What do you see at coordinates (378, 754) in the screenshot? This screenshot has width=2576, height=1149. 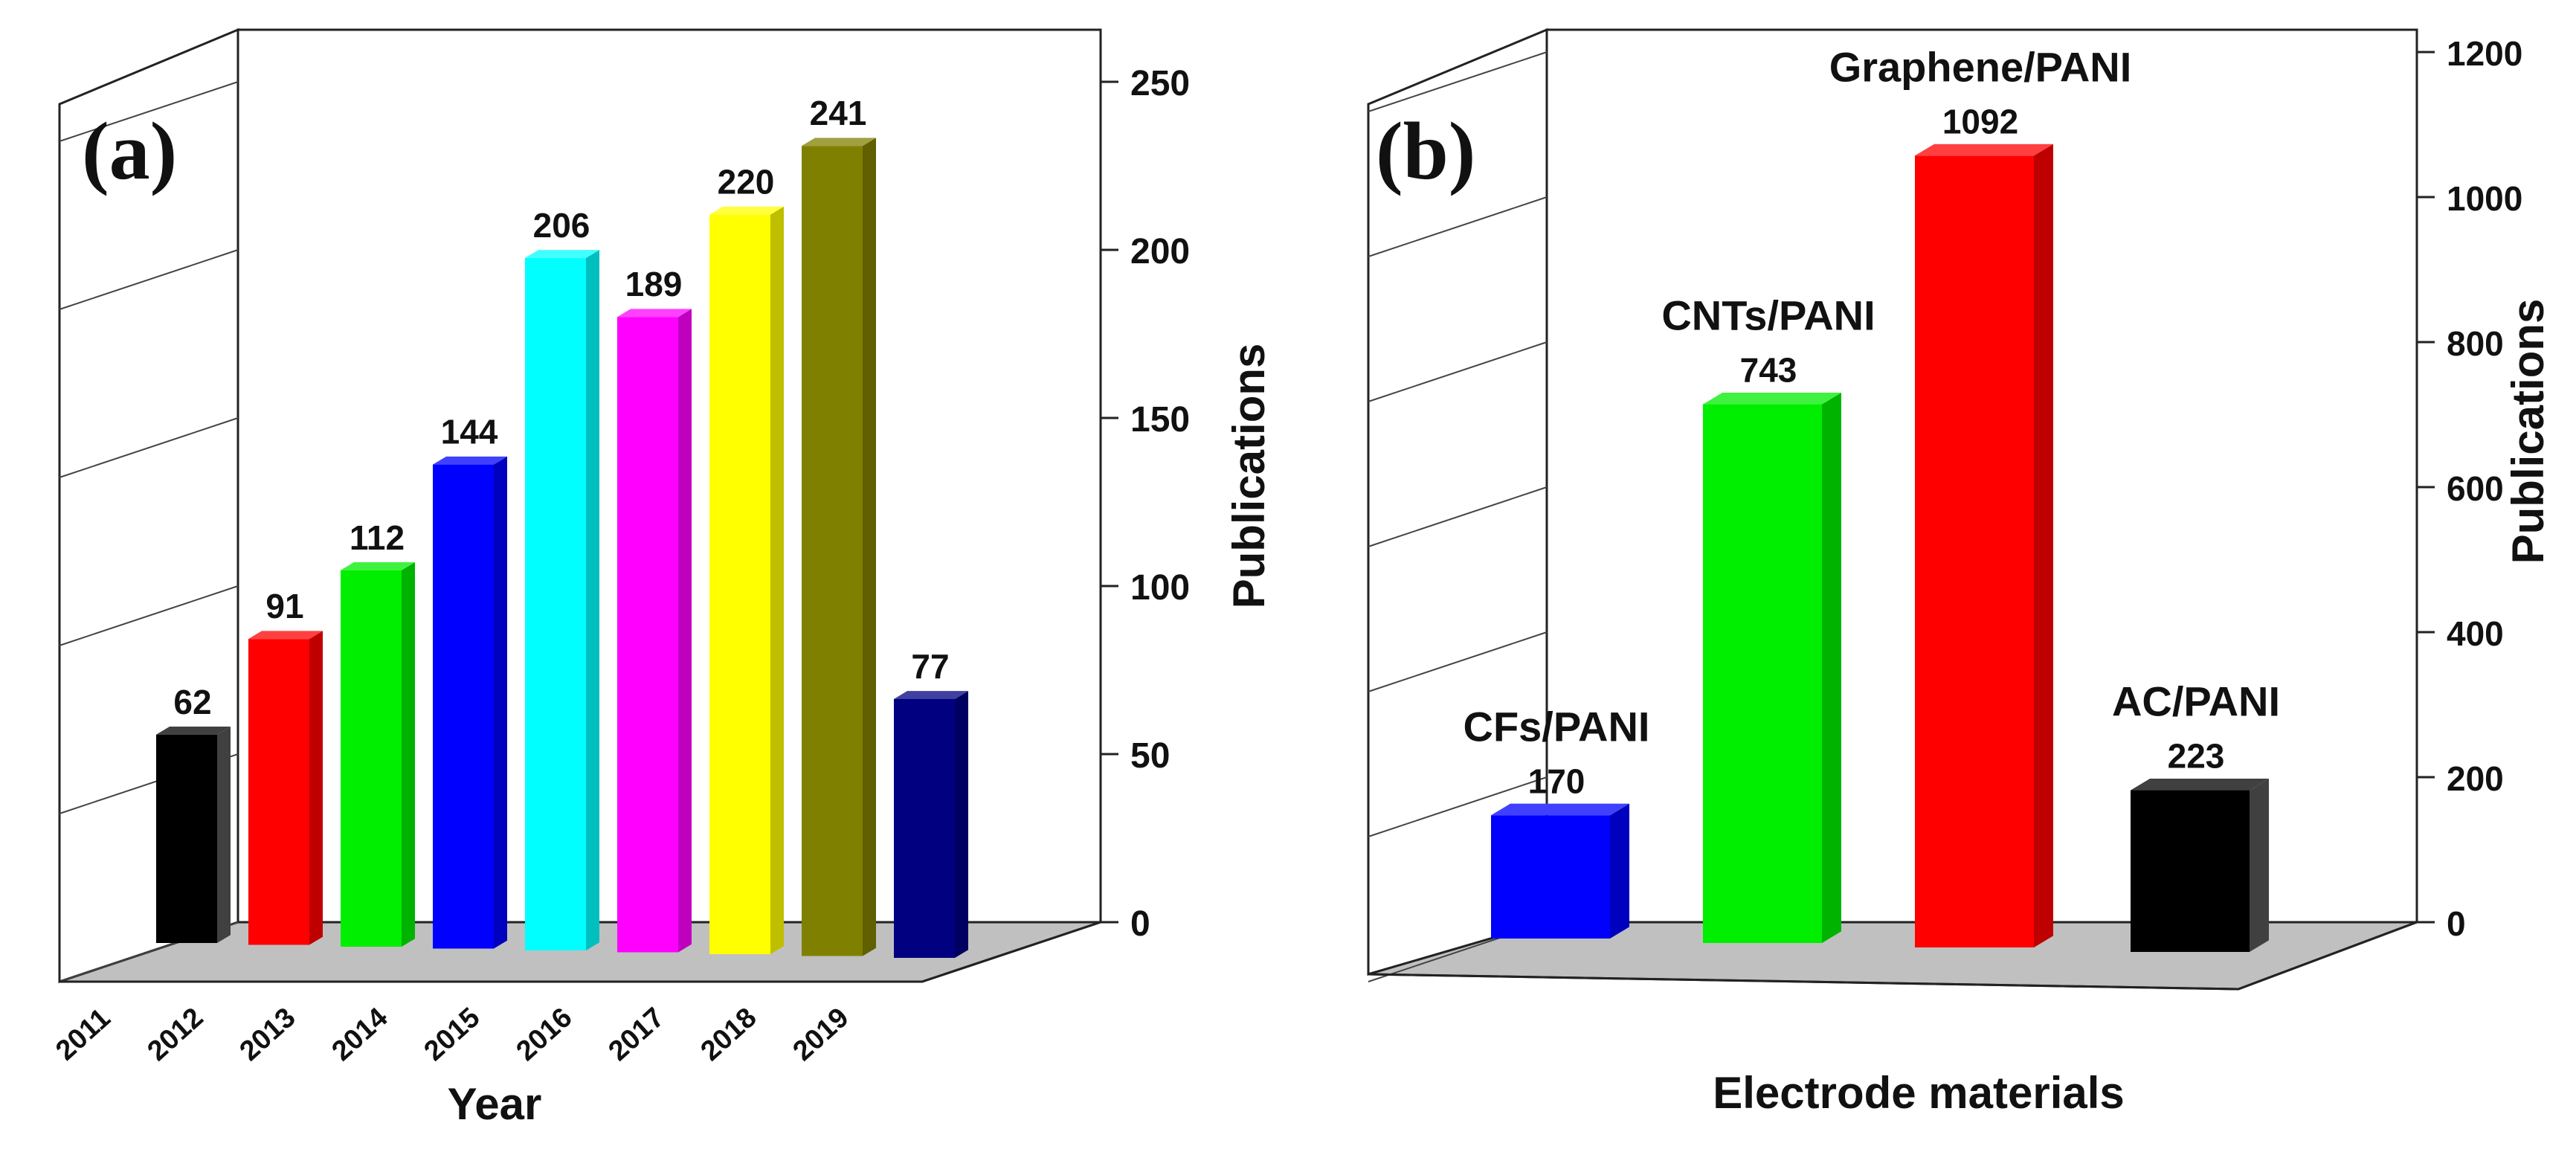 I see `panel-a-bar-2013` at bounding box center [378, 754].